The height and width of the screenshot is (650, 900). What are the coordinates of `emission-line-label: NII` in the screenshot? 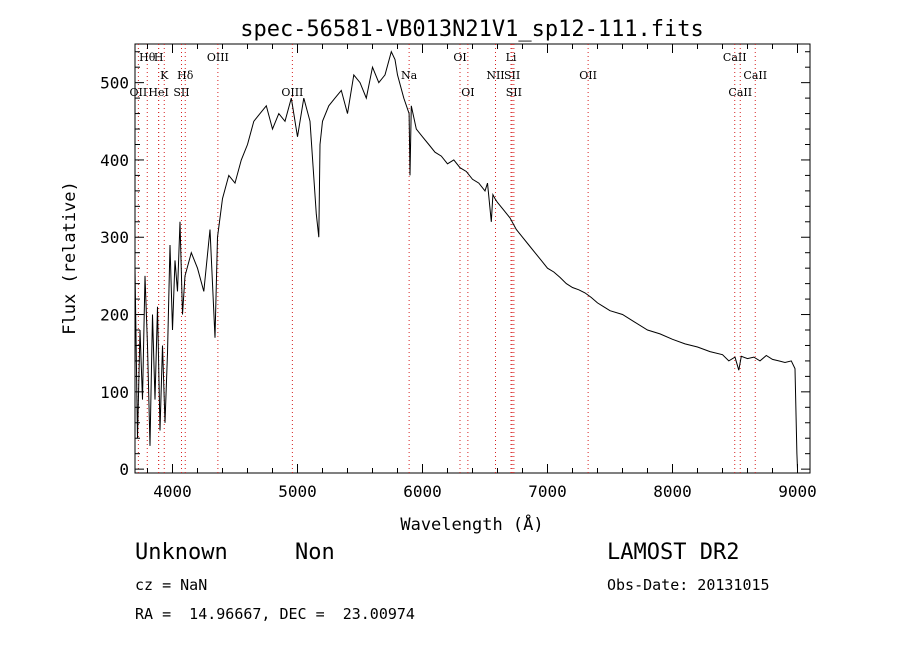 It's located at (495, 75).